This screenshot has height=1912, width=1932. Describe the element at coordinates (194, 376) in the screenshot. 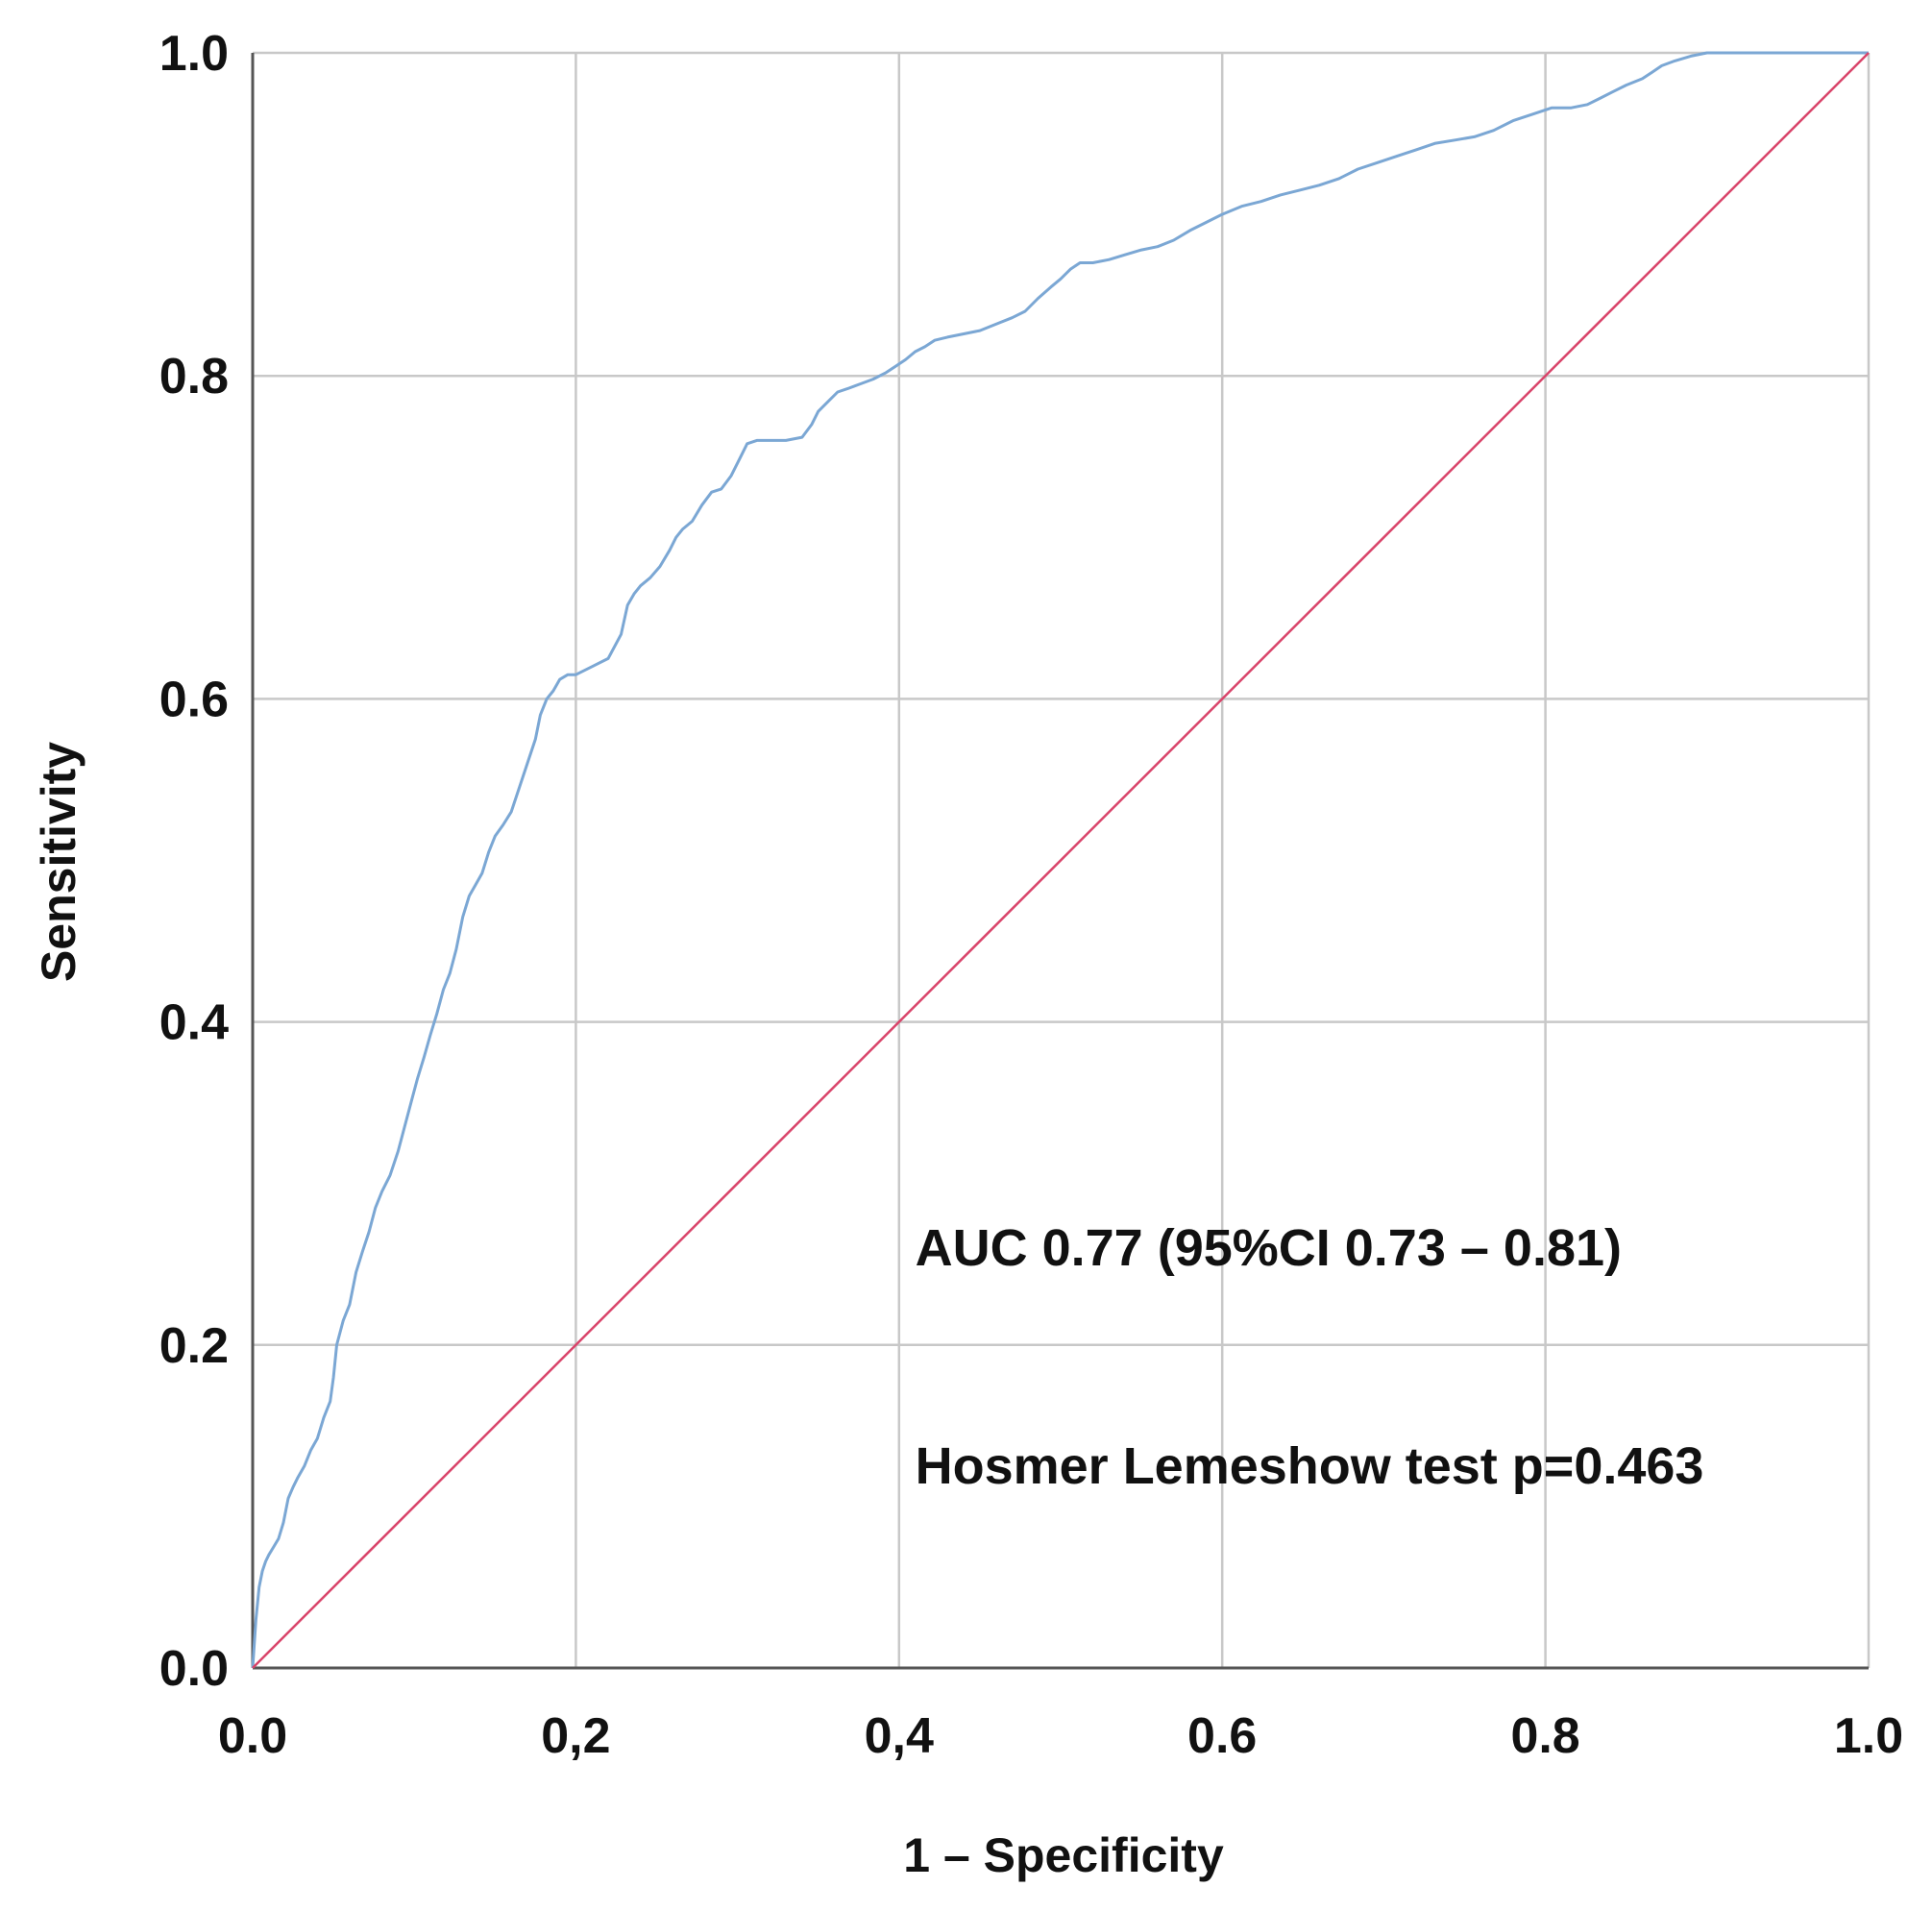

I see `y-tick-label-4: 0.8` at that location.